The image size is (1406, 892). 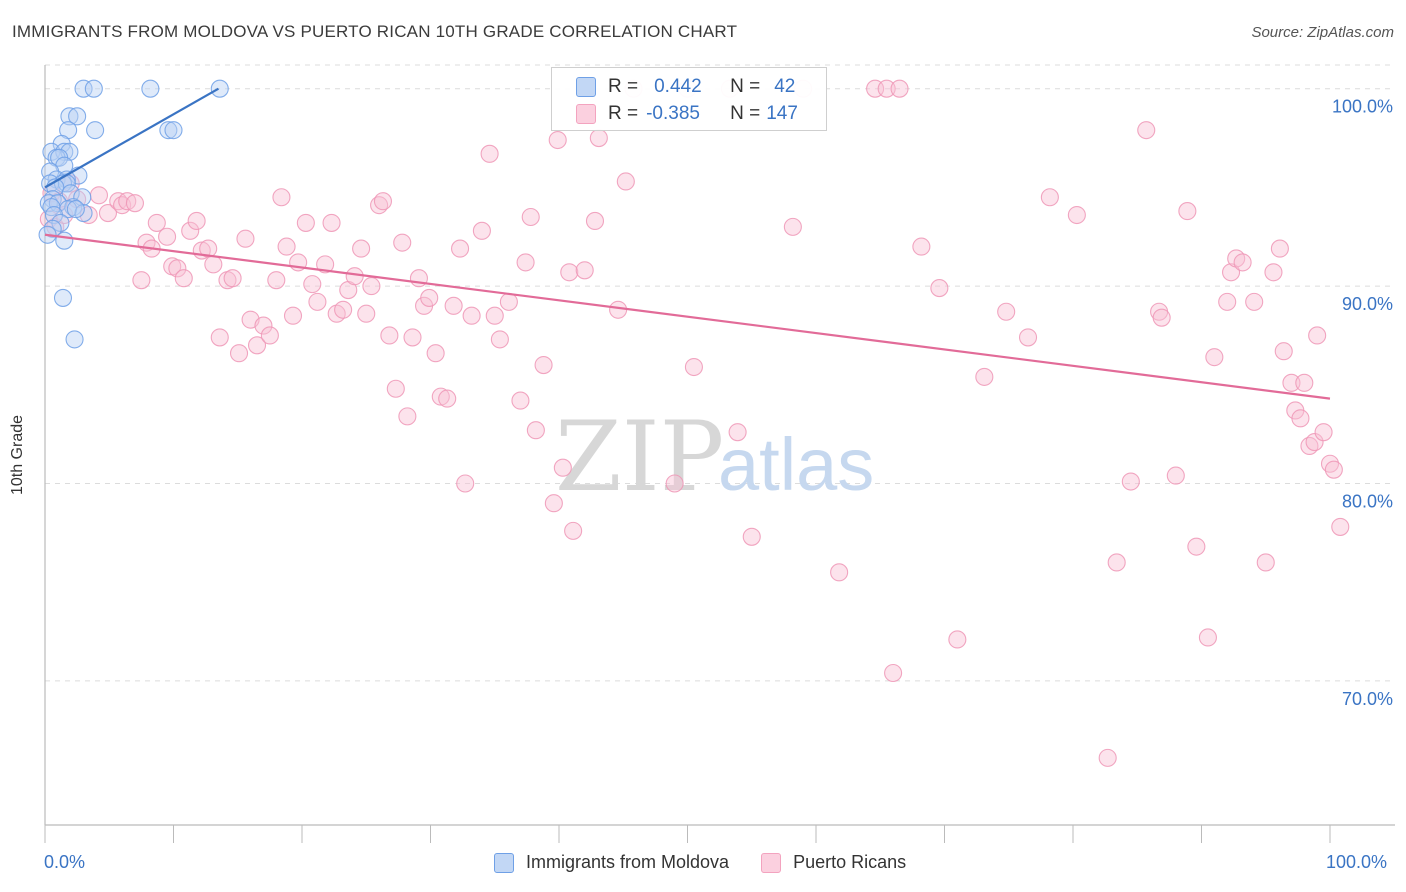 I want to click on watermark: ZIP atlas, so click(x=714, y=457).